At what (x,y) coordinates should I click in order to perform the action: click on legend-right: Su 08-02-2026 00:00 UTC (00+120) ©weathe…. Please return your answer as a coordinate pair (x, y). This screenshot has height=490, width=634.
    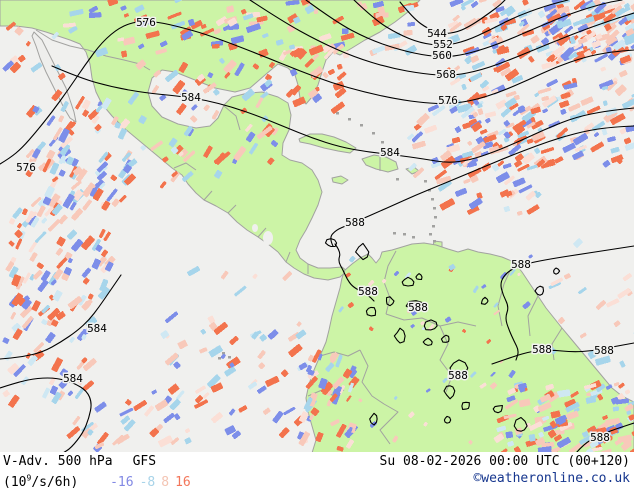
    Looking at the image, I should click on (507, 471).